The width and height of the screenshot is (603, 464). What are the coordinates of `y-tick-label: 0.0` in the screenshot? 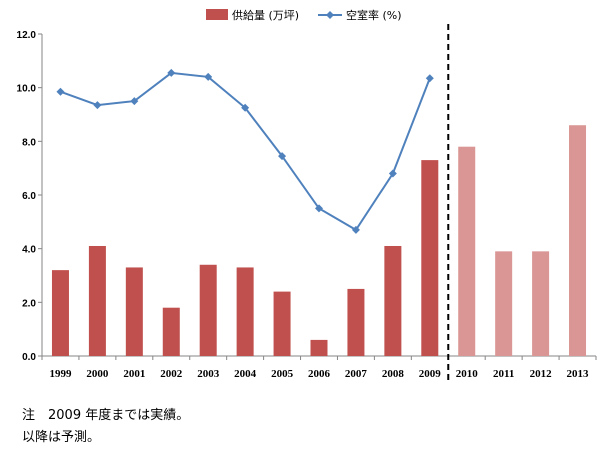 It's located at (29, 357).